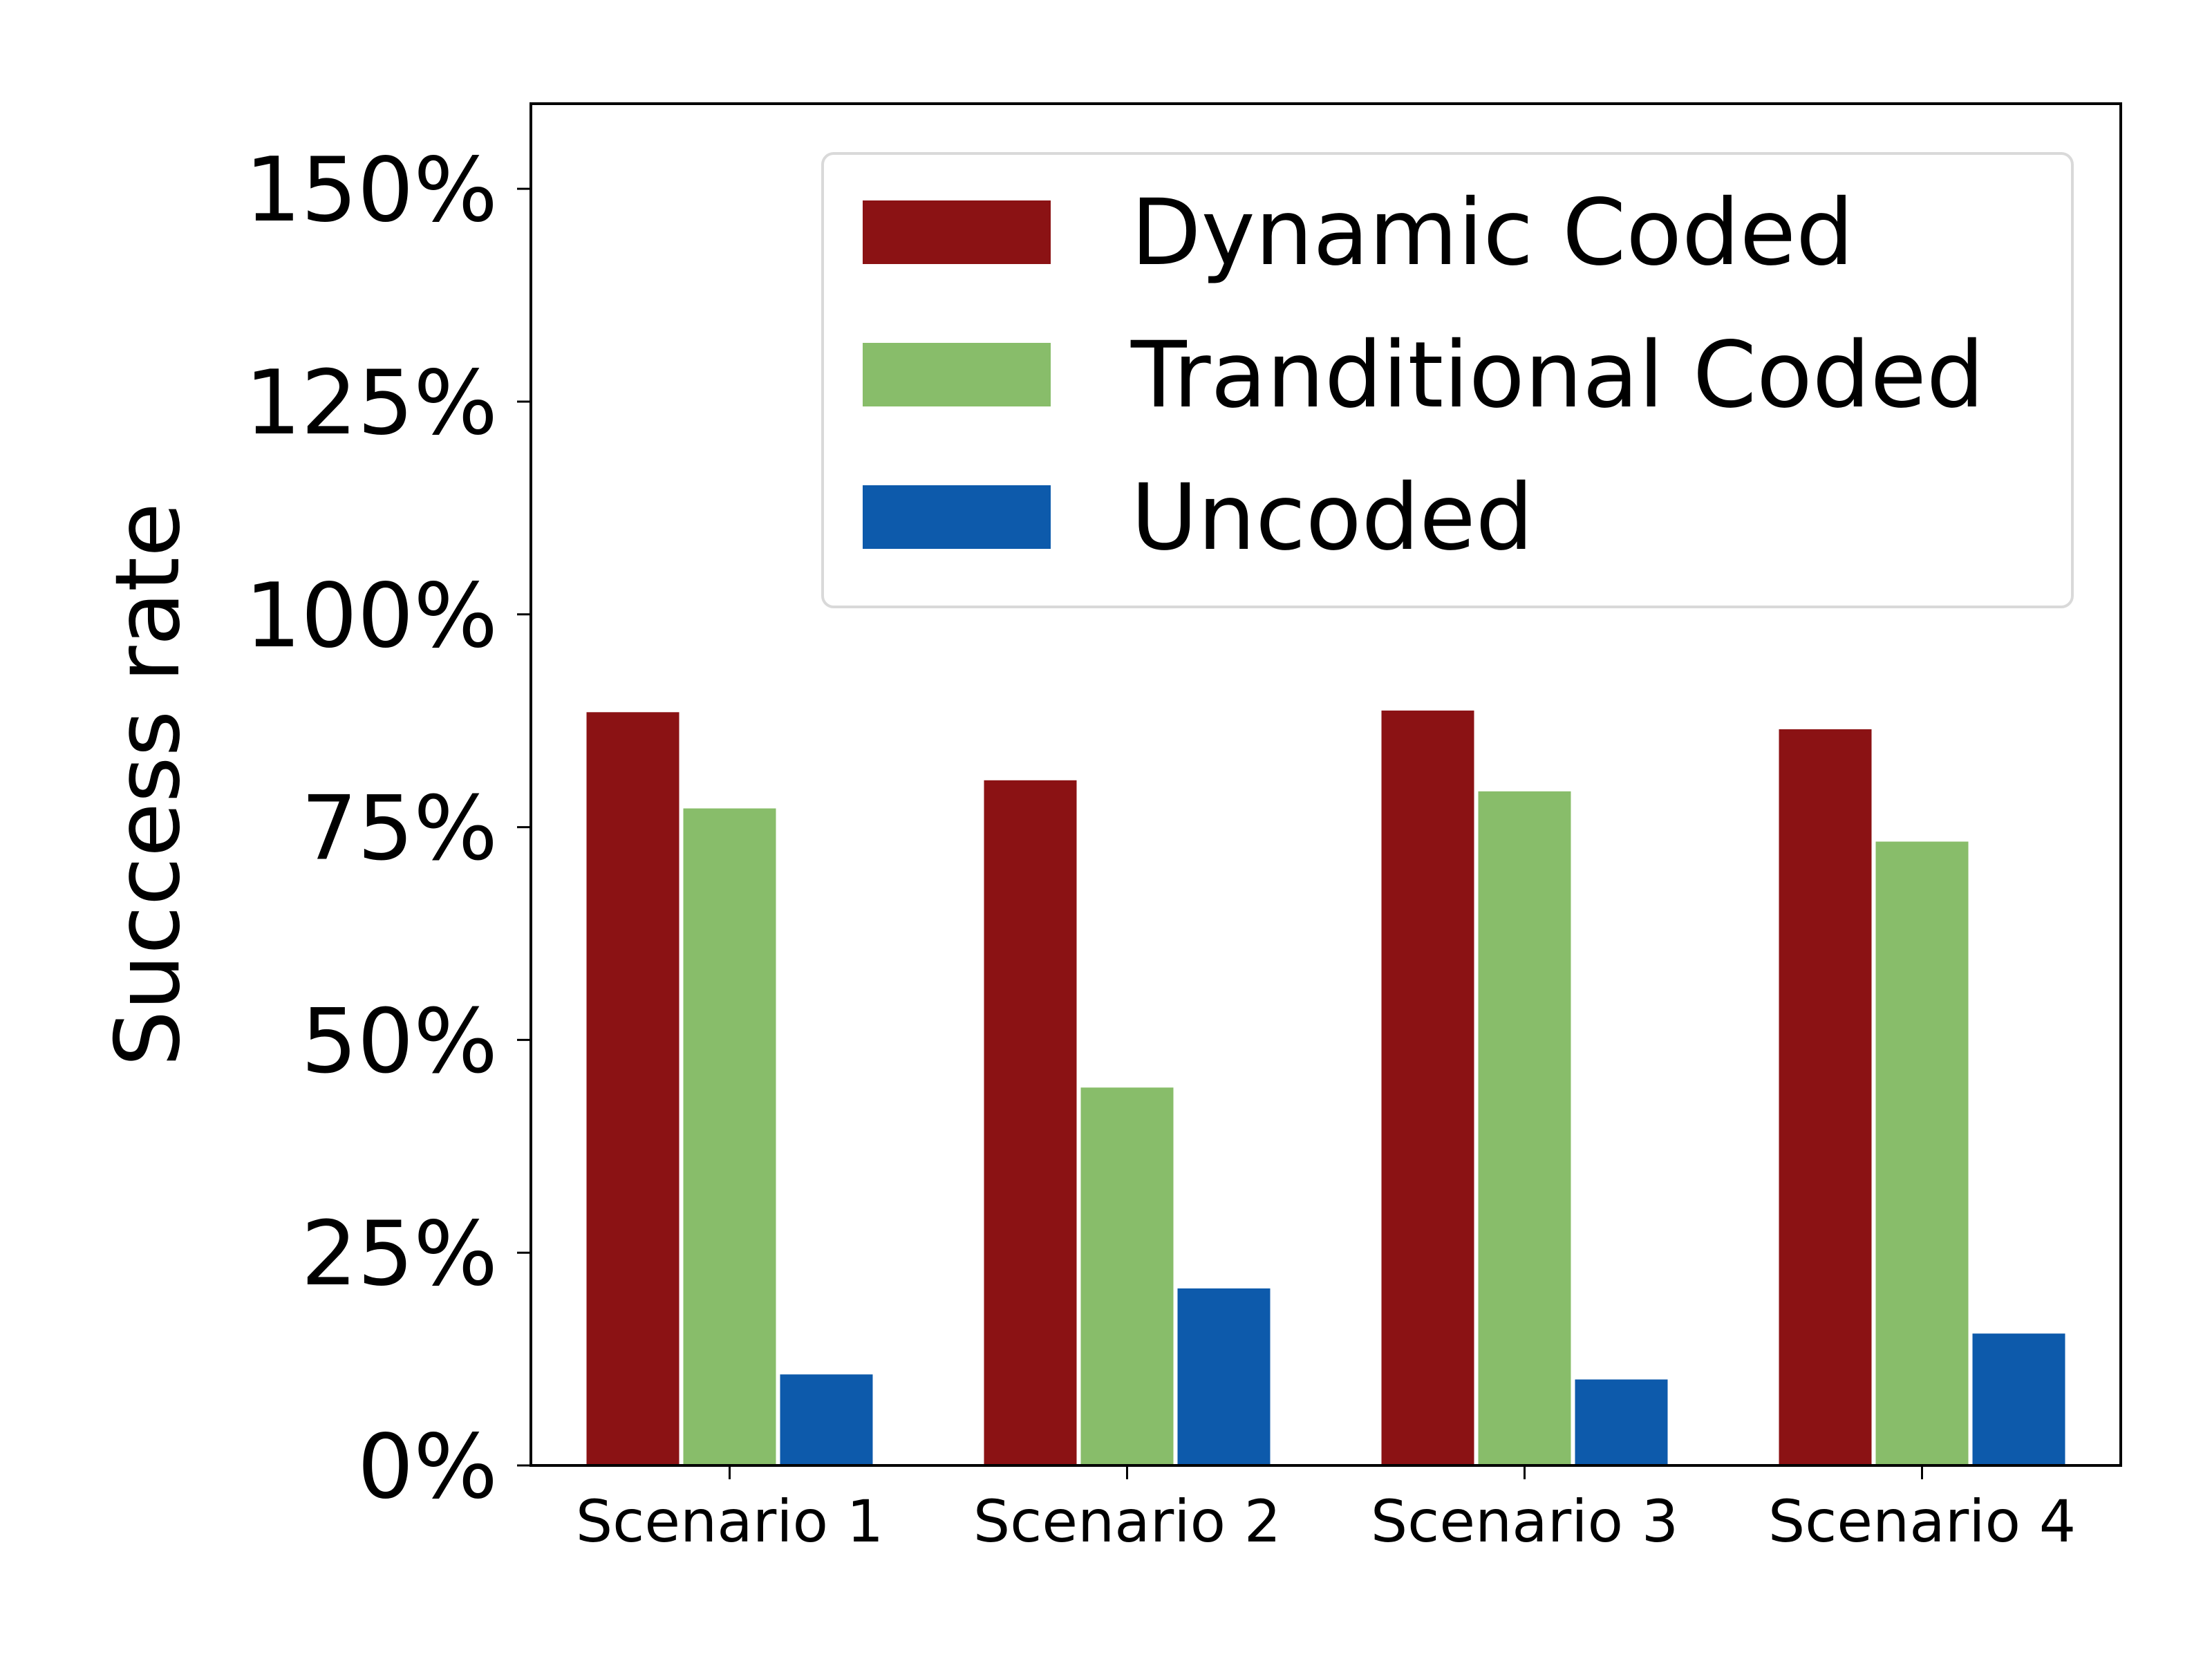 The height and width of the screenshot is (1659, 2212). What do you see at coordinates (371, 616) in the screenshot?
I see `y-tick-label: 100%` at bounding box center [371, 616].